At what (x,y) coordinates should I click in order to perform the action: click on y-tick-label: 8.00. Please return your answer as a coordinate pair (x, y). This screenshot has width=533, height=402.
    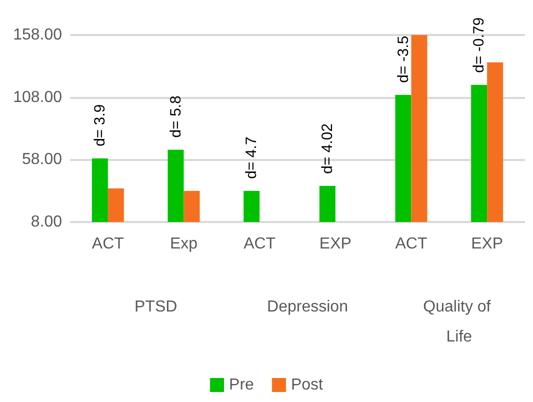
    Looking at the image, I should click on (46, 222).